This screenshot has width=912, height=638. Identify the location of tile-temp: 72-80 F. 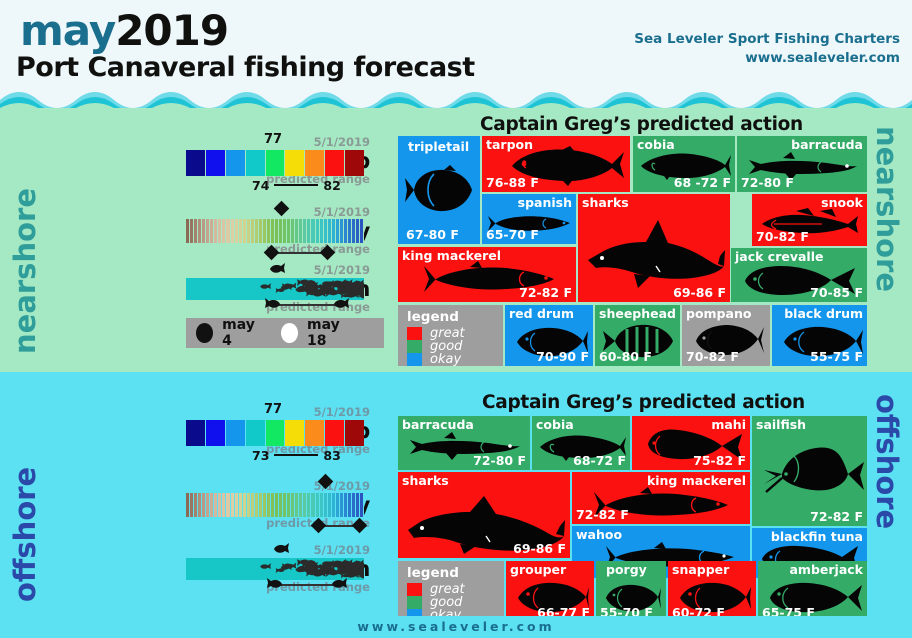
(499, 460).